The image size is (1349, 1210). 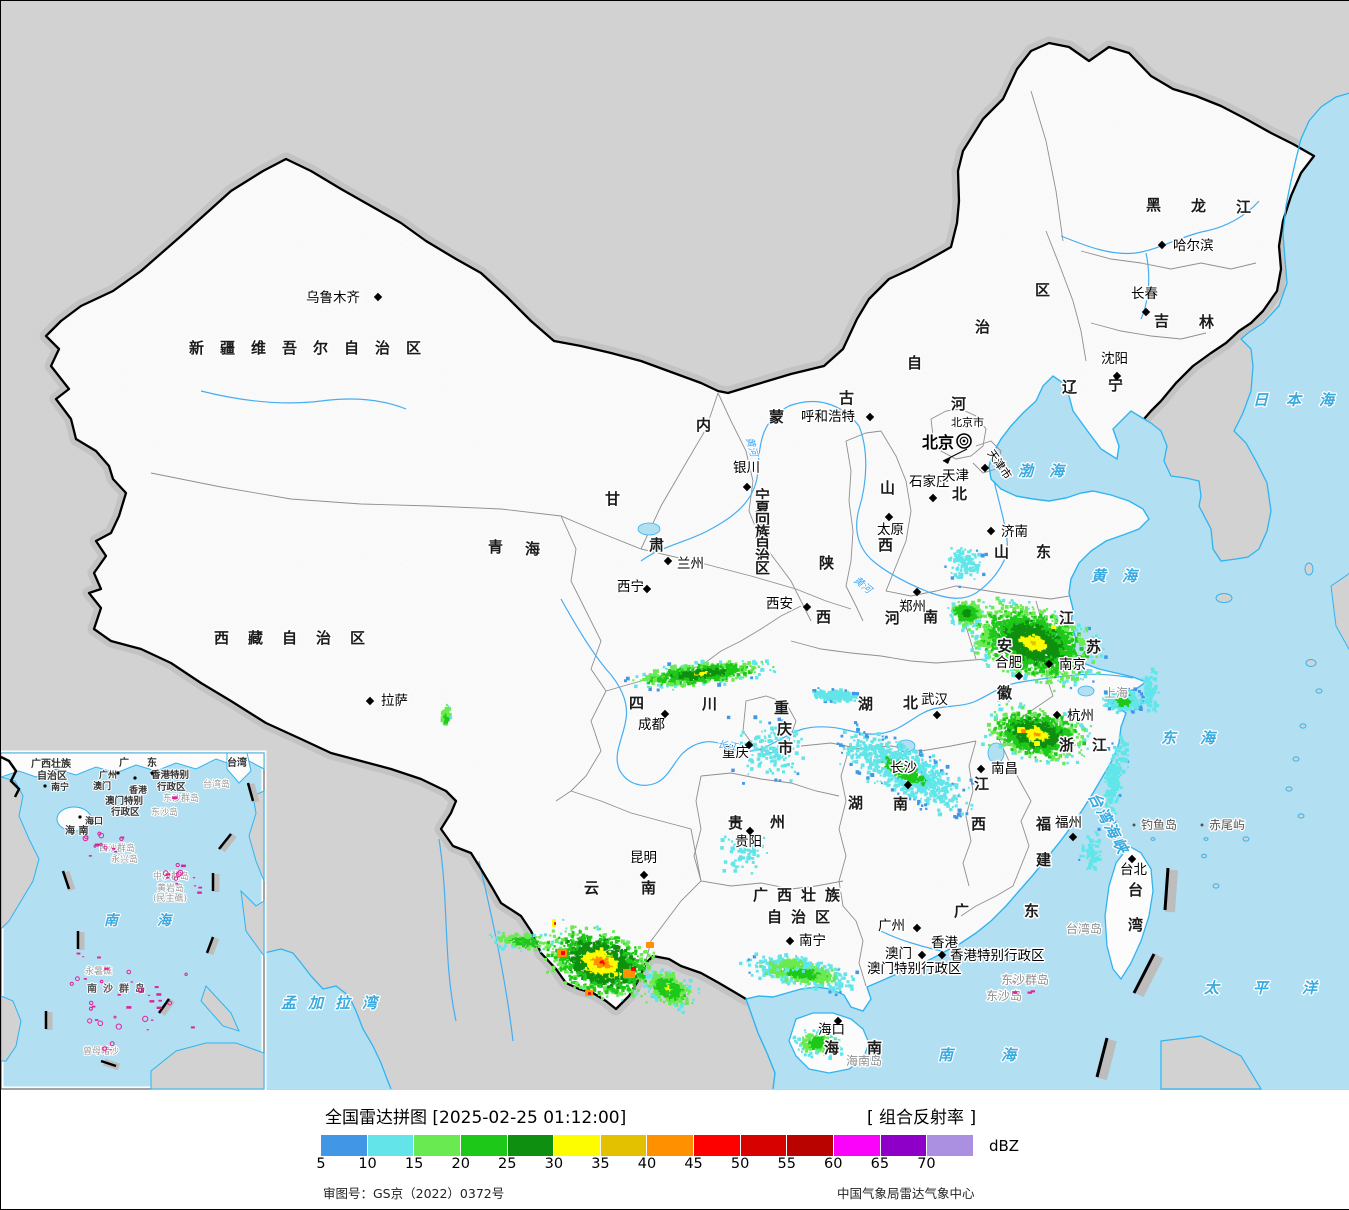 I want to click on map-label: (民主礁), so click(x=170, y=898).